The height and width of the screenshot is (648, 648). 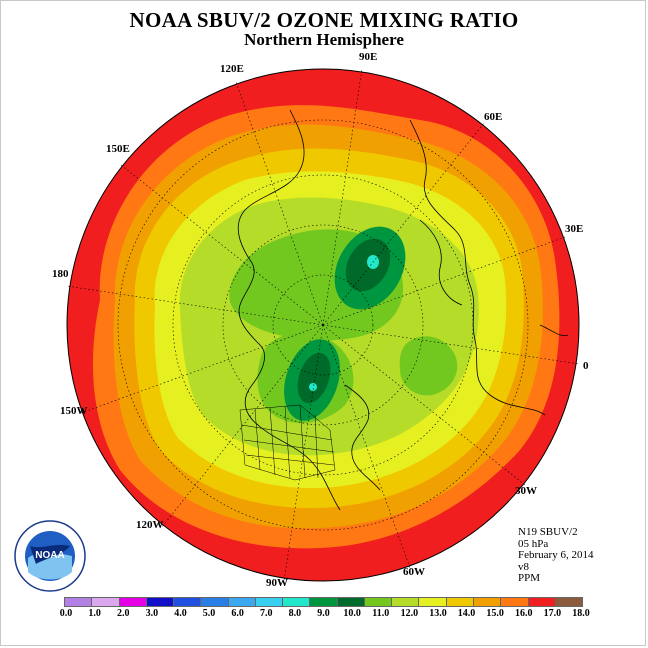 What do you see at coordinates (266, 613) in the screenshot?
I see `legend-tick-label: 7.0` at bounding box center [266, 613].